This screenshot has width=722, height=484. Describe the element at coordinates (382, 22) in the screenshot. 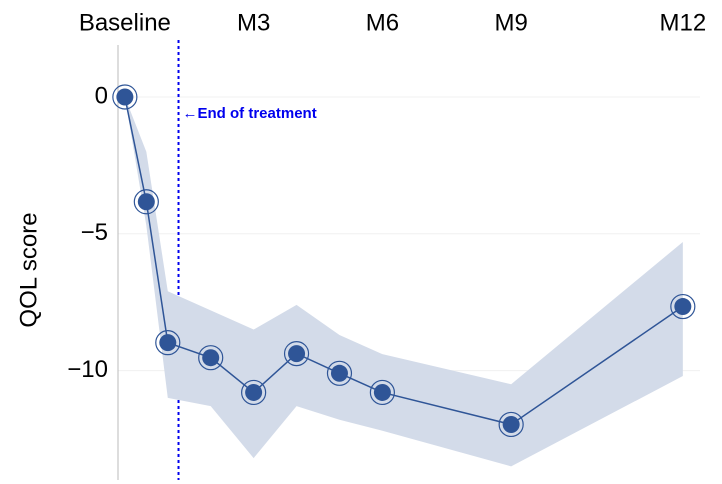

I see `x-tick-label: M6` at that location.